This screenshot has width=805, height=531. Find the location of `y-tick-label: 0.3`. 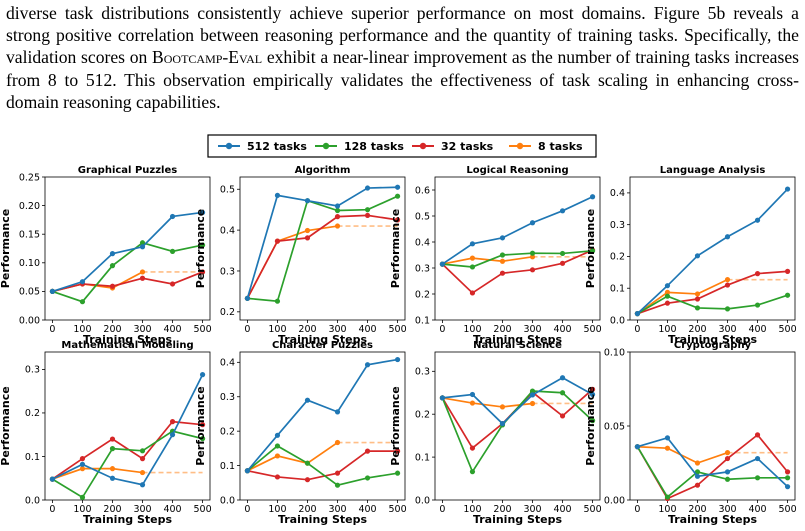

y-tick-label: 0.3 is located at coordinates (422, 372).